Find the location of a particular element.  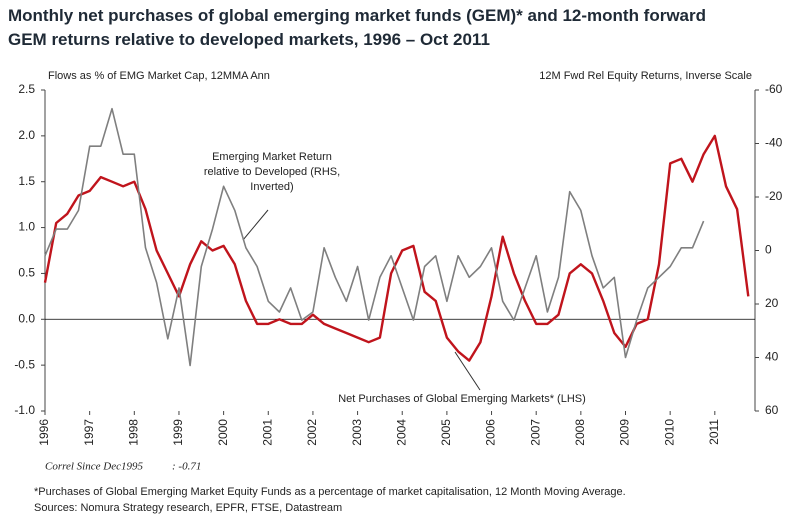

x-tick-label: 1999 is located at coordinates (178, 432).